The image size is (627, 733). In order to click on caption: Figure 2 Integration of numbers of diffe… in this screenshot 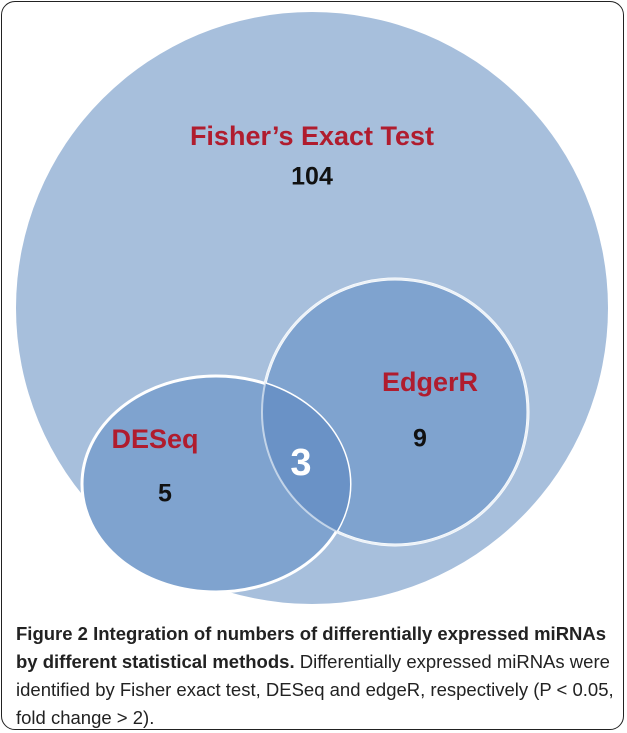, I will do `click(316, 676)`.